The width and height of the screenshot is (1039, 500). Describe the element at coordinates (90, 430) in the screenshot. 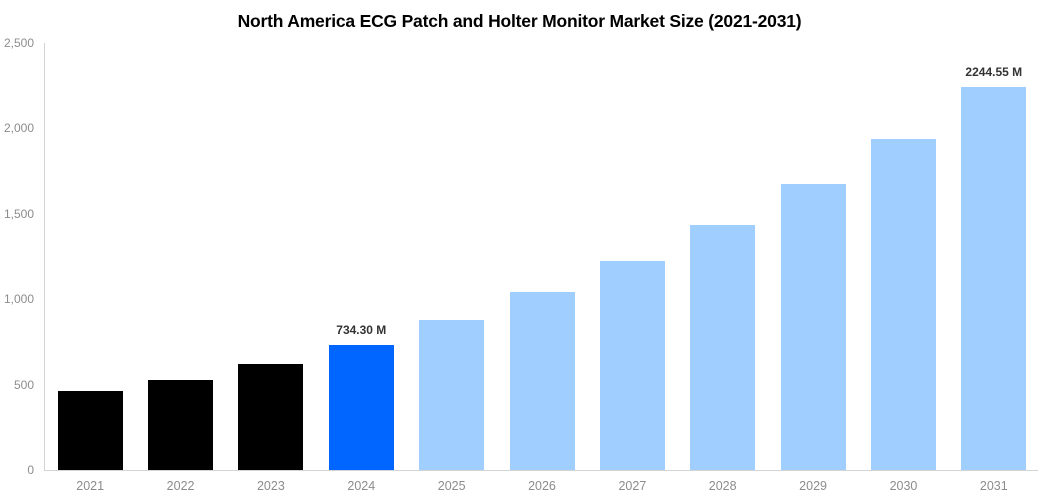

I see `bar-2021` at that location.